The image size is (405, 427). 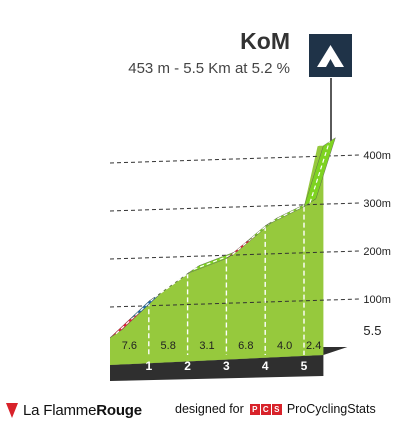 What do you see at coordinates (331, 409) in the screenshot?
I see `credit-site: ProCyclingStats` at bounding box center [331, 409].